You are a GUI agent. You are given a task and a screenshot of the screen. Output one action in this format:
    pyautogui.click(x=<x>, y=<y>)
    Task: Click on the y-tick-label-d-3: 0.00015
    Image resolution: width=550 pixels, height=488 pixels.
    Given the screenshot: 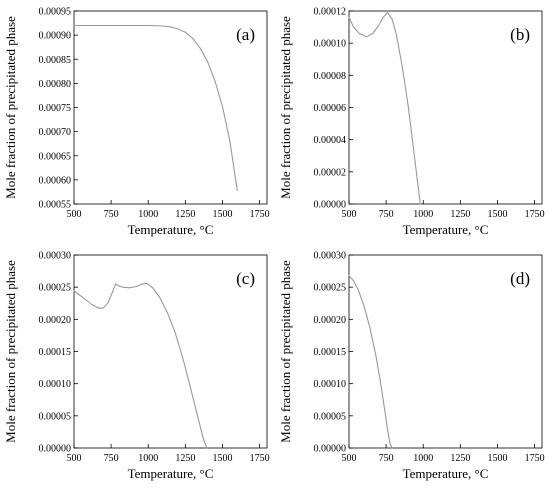 What is the action you would take?
    pyautogui.click(x=330, y=352)
    